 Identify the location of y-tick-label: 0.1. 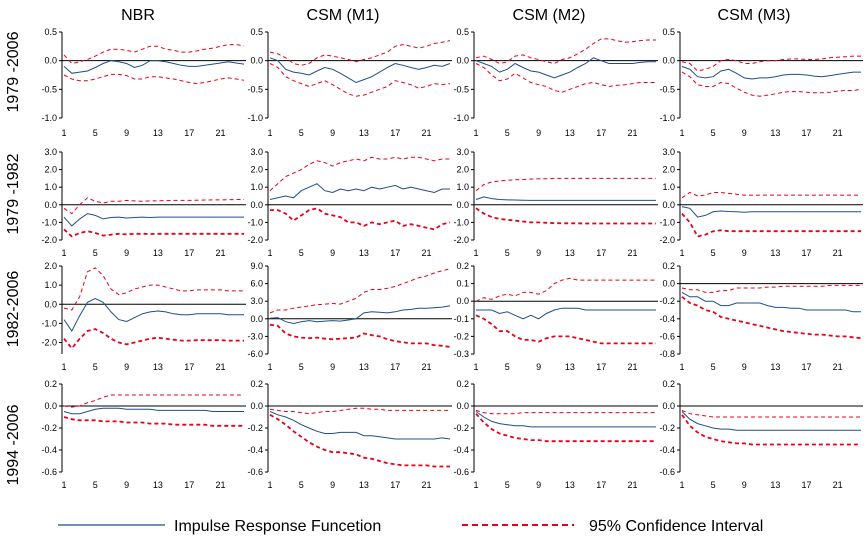
(462, 284).